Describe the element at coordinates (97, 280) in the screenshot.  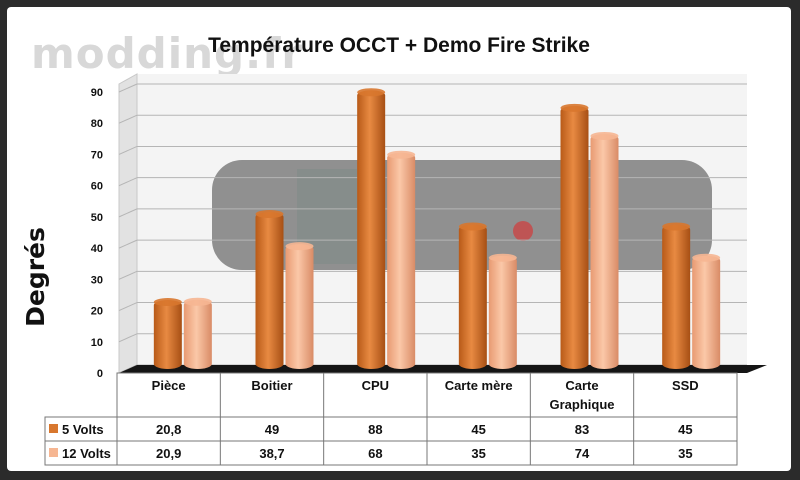
I see `y-tick-label: 30` at that location.